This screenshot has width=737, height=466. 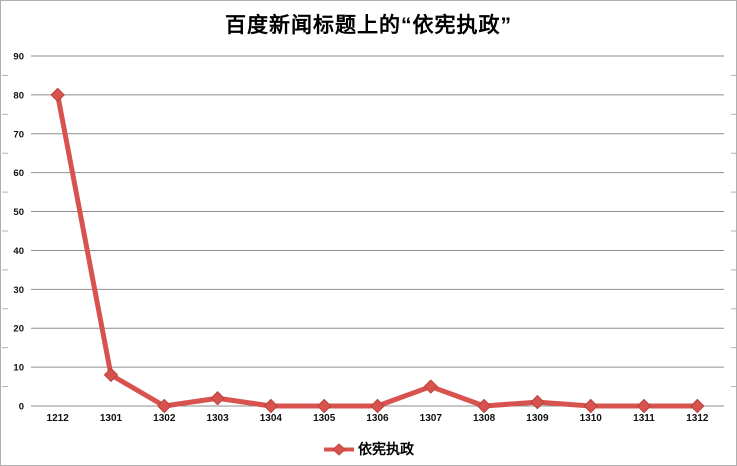 I want to click on y-axis-tick-label: 90, so click(x=18, y=57).